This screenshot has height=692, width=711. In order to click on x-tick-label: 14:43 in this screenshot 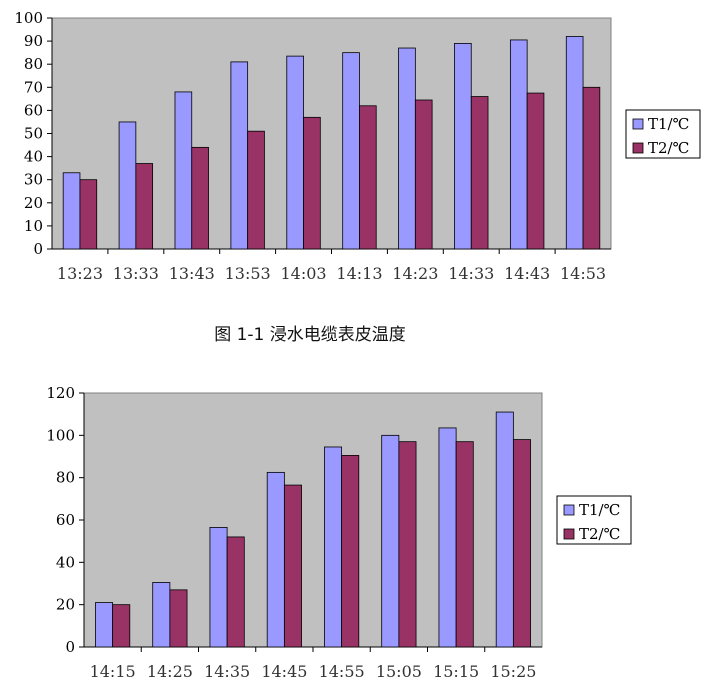, I will do `click(527, 273)`.